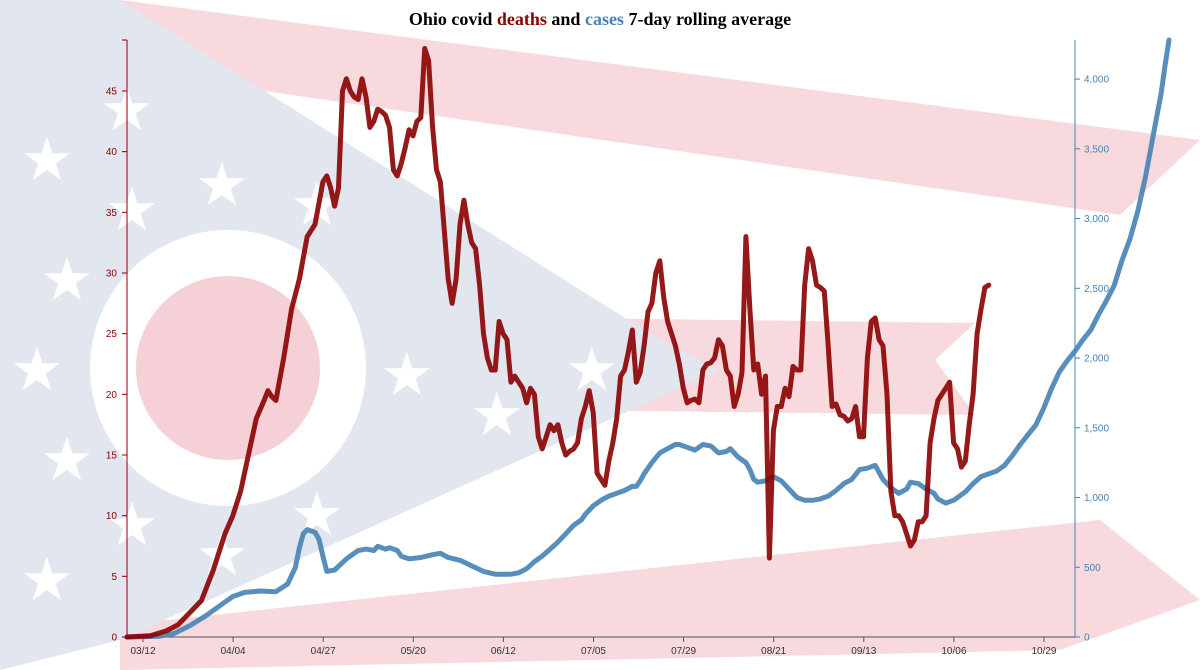 The height and width of the screenshot is (670, 1200). Describe the element at coordinates (1096, 289) in the screenshot. I see `right-y-tick-label: 2,500` at that location.